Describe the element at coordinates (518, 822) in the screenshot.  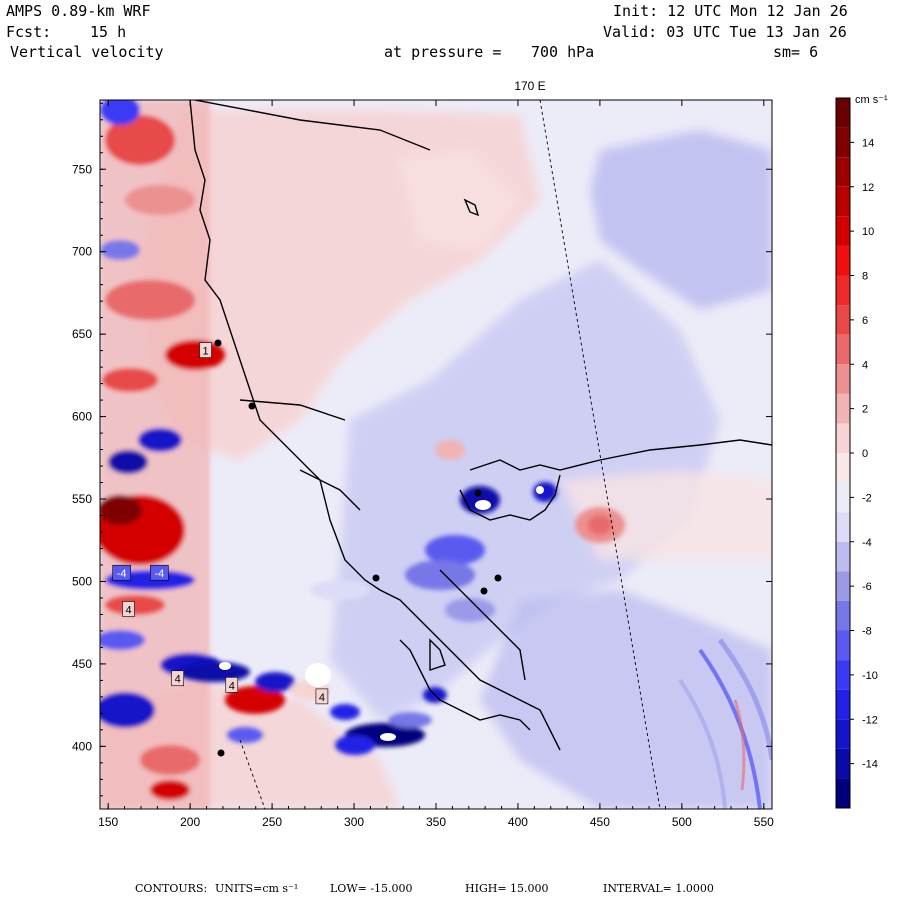
I see `x-tick-label-400: 400` at that location.